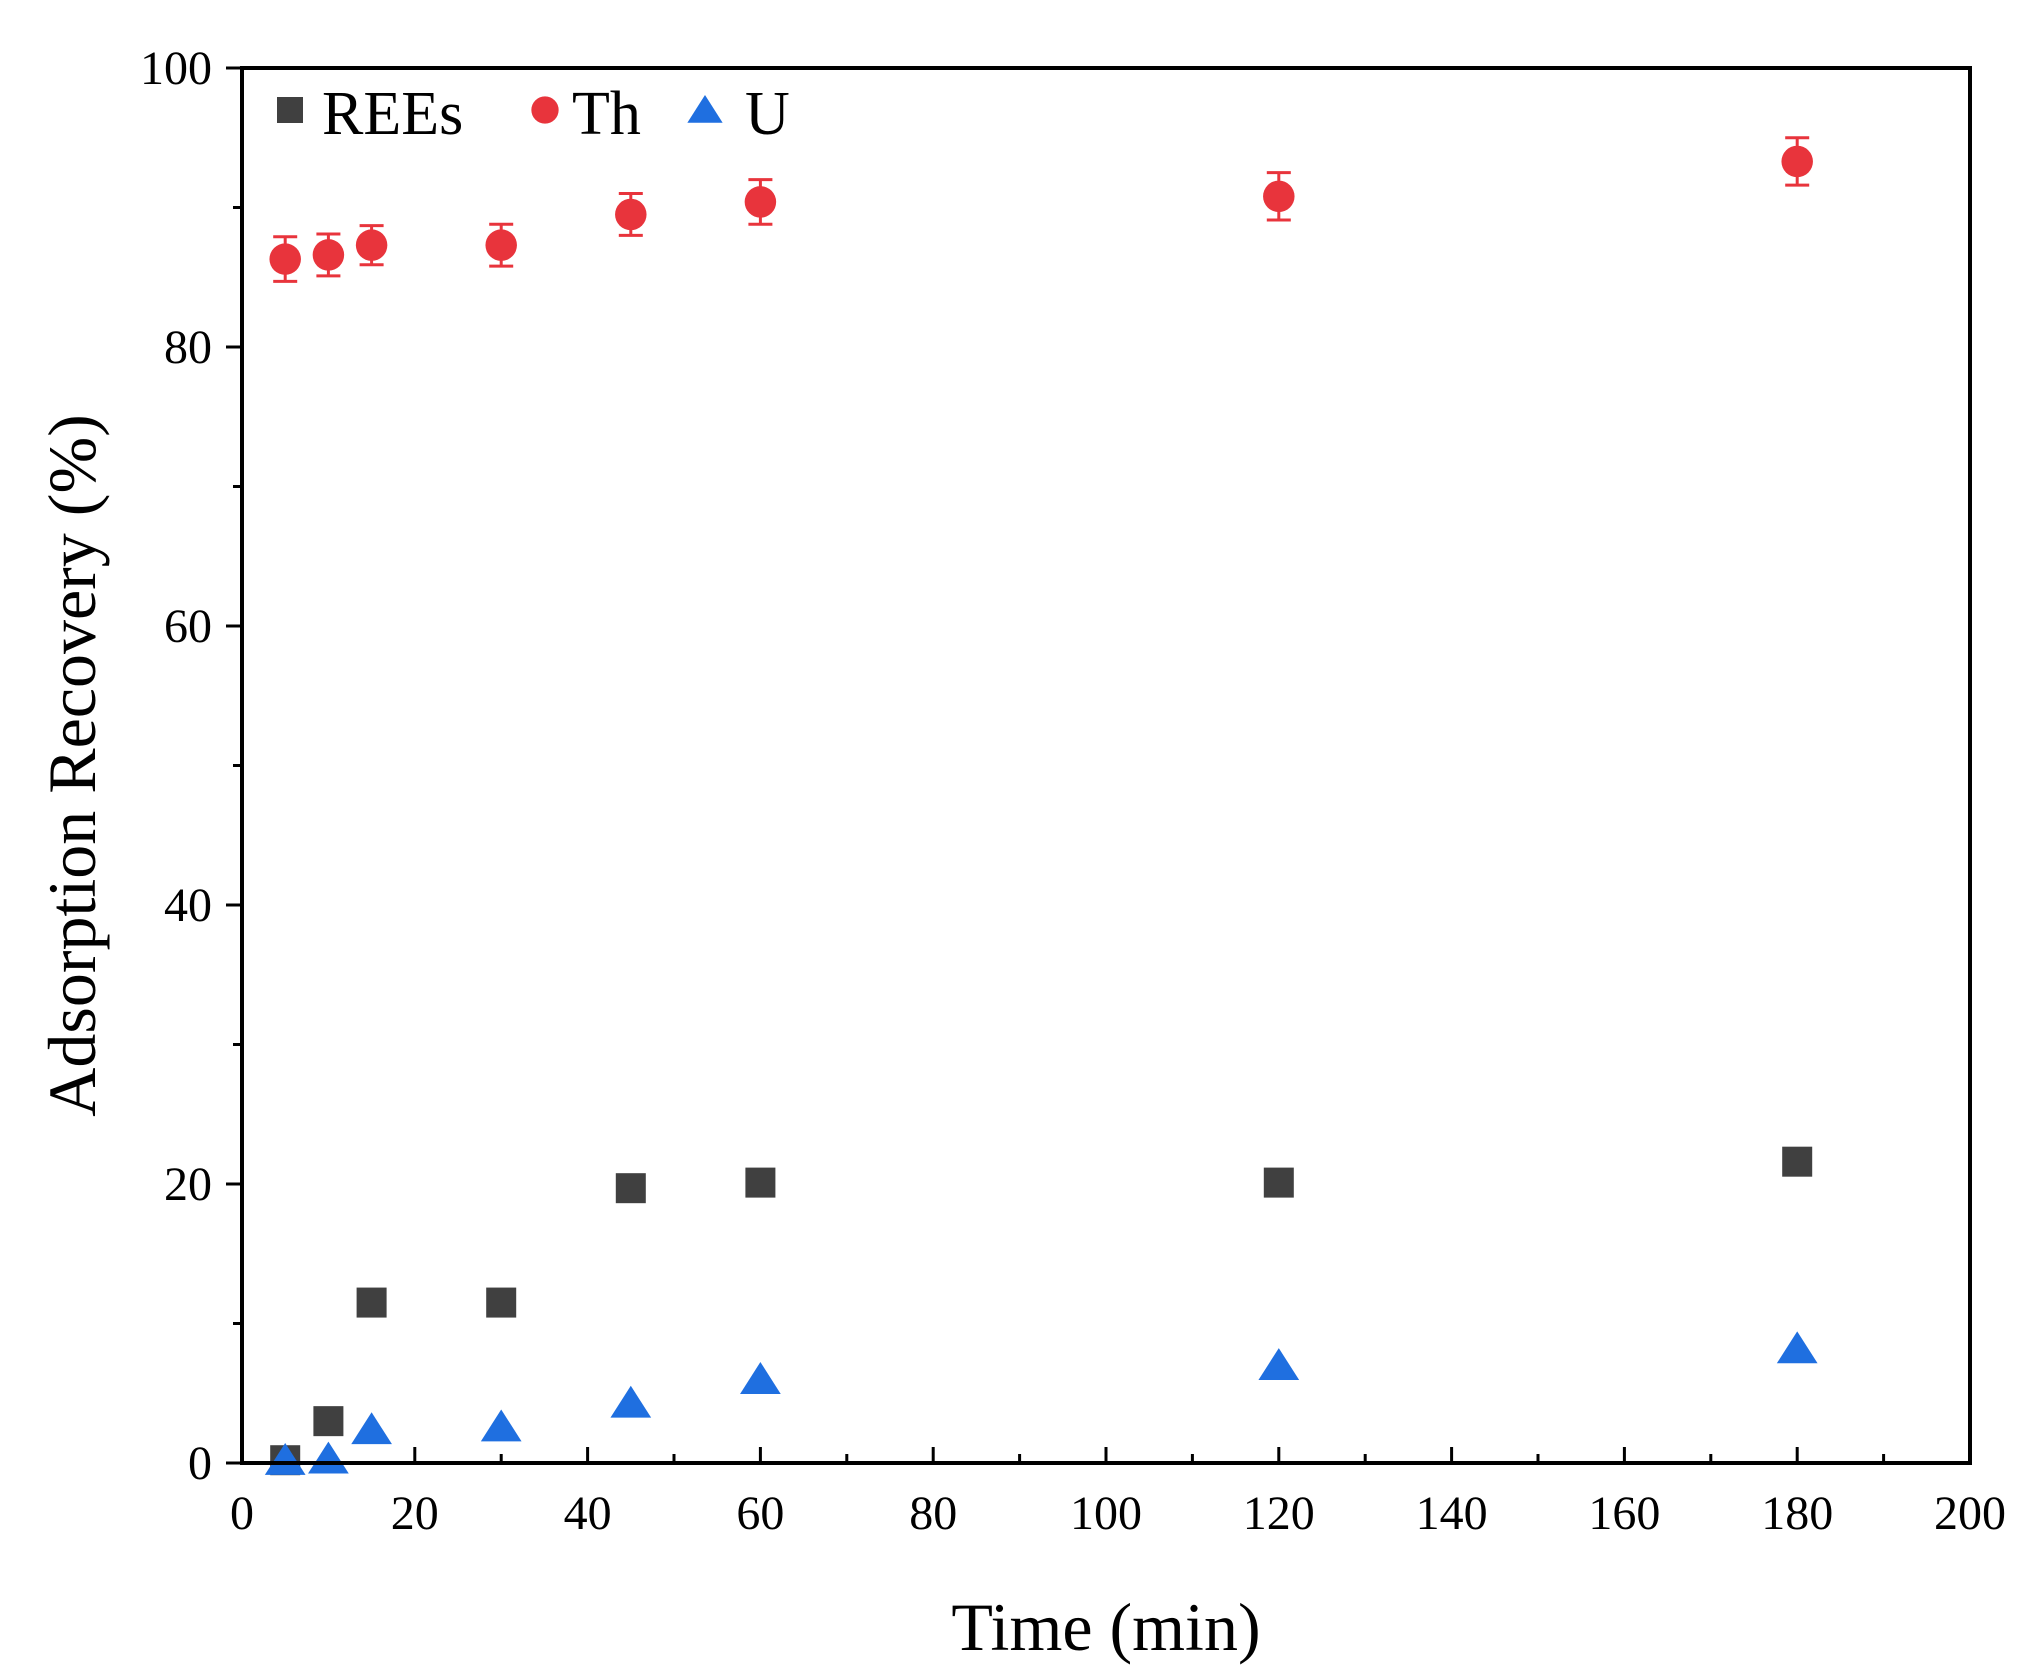  Describe the element at coordinates (1624, 1513) in the screenshot. I see `x-tick-label: 160` at that location.